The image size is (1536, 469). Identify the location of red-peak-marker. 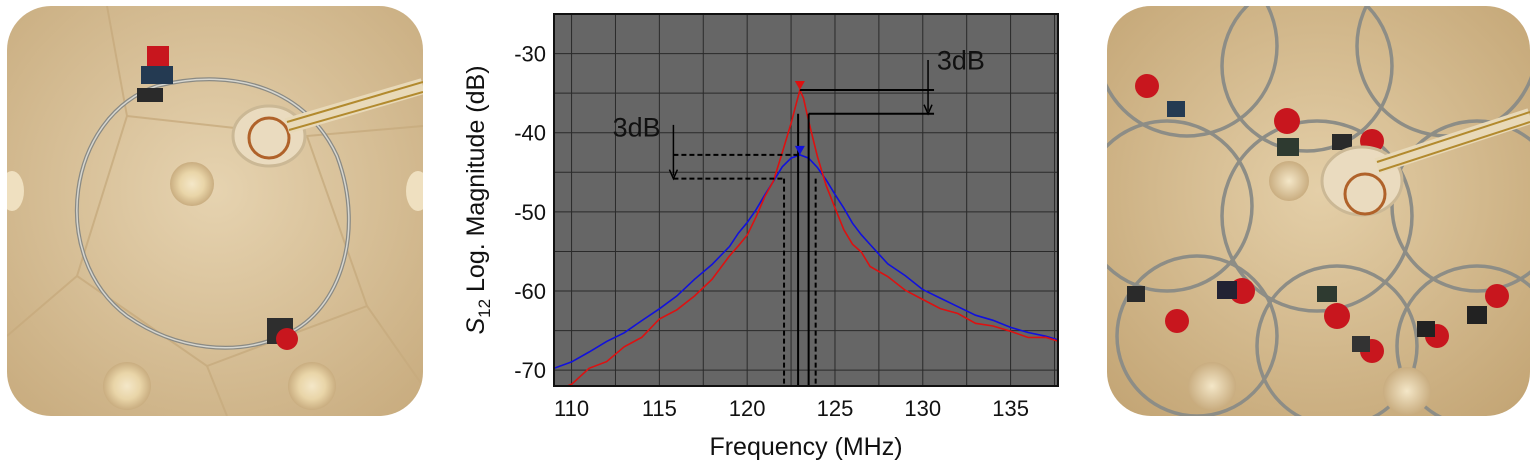
(799, 85).